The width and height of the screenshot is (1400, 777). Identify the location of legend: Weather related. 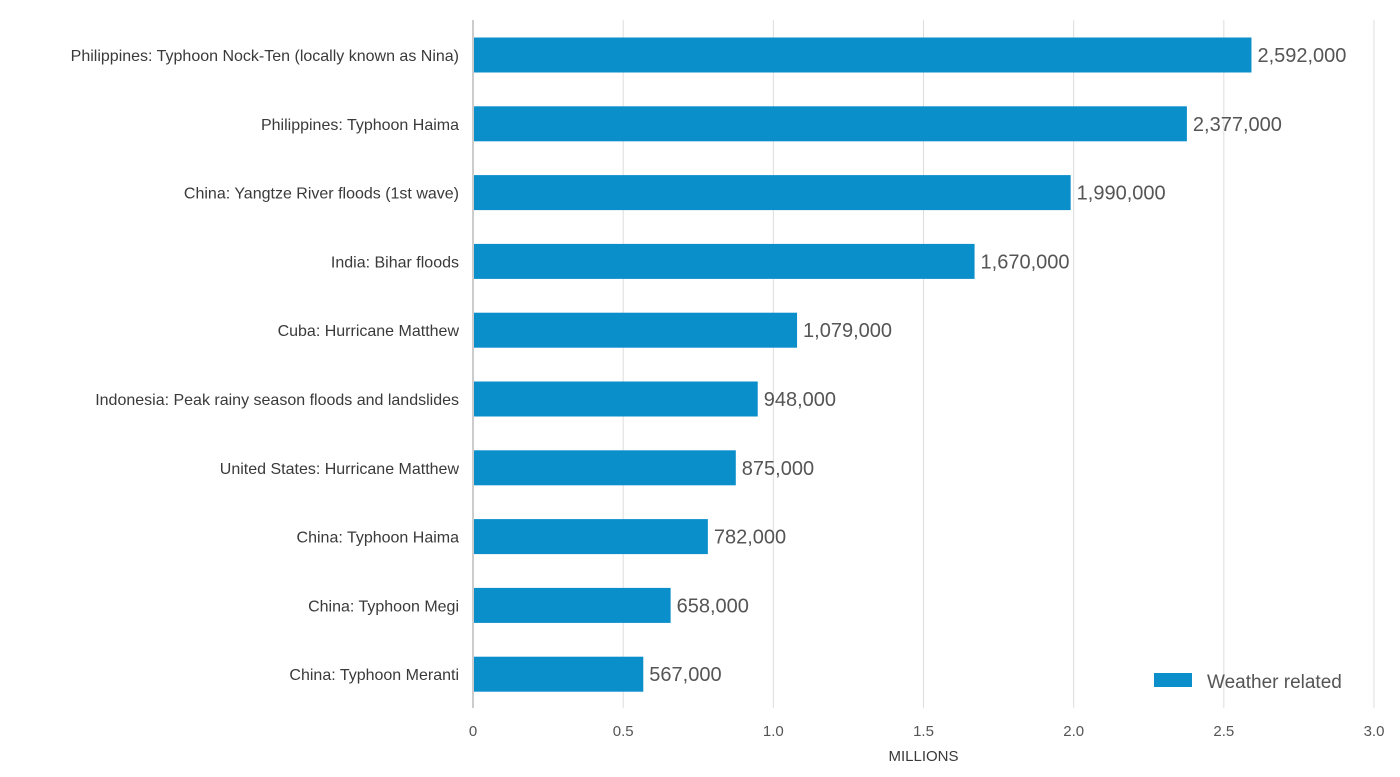
(1248, 682).